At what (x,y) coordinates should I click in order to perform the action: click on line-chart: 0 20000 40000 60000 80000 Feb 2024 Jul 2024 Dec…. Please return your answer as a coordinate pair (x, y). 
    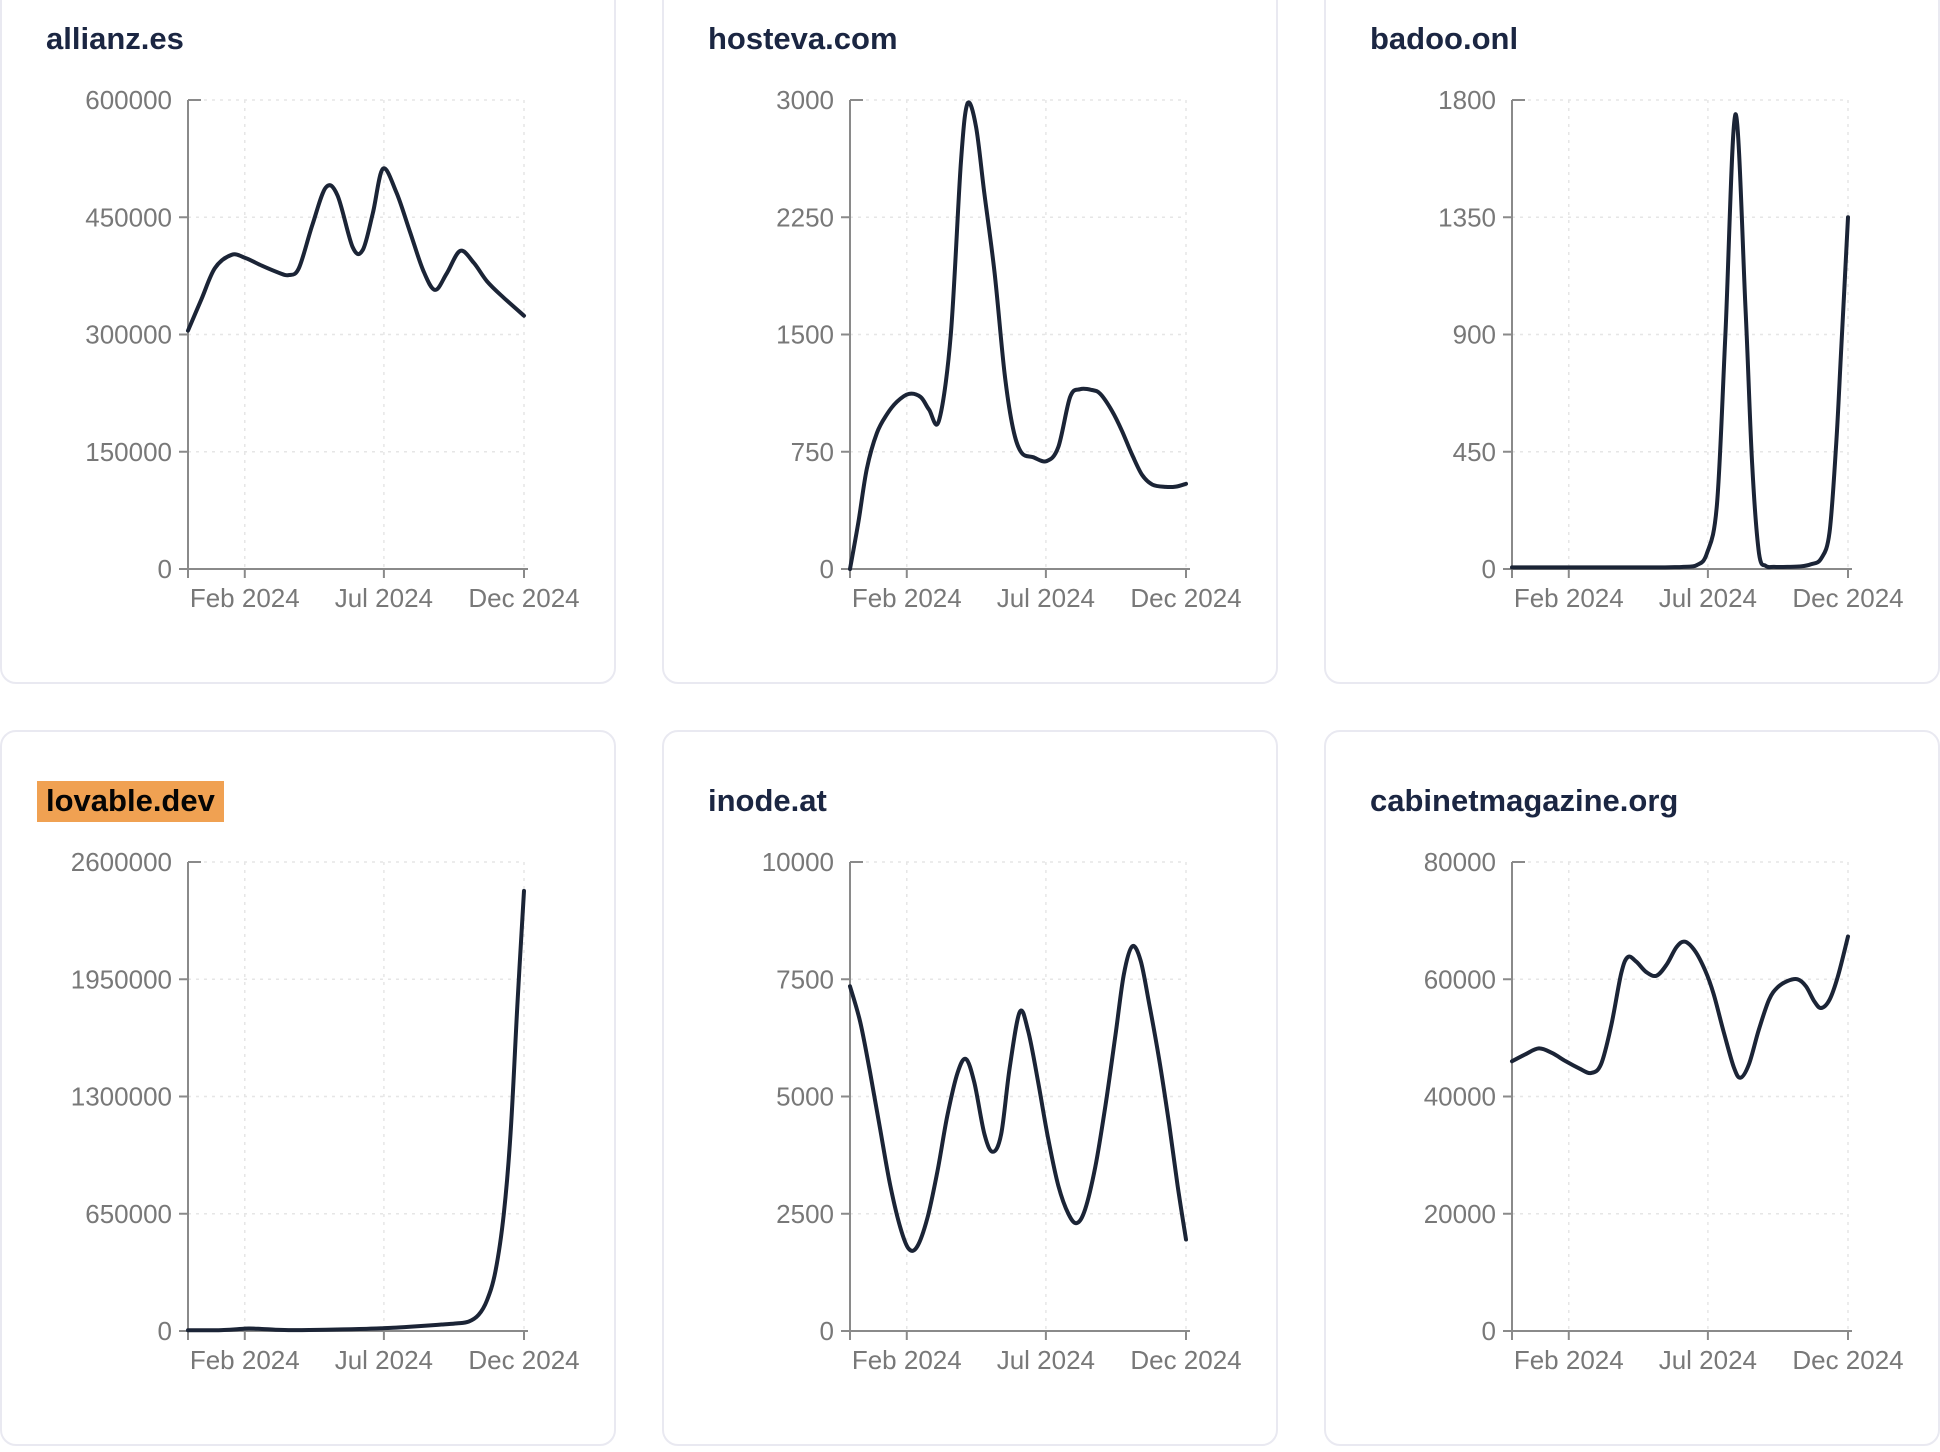
    Looking at the image, I should click on (1664, 1111).